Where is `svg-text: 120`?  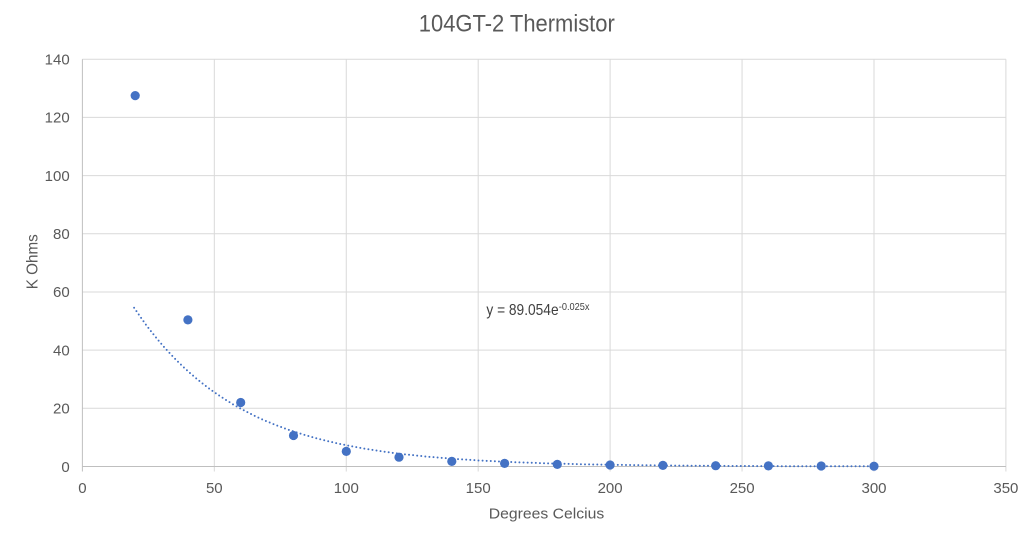 svg-text: 120 is located at coordinates (57, 118).